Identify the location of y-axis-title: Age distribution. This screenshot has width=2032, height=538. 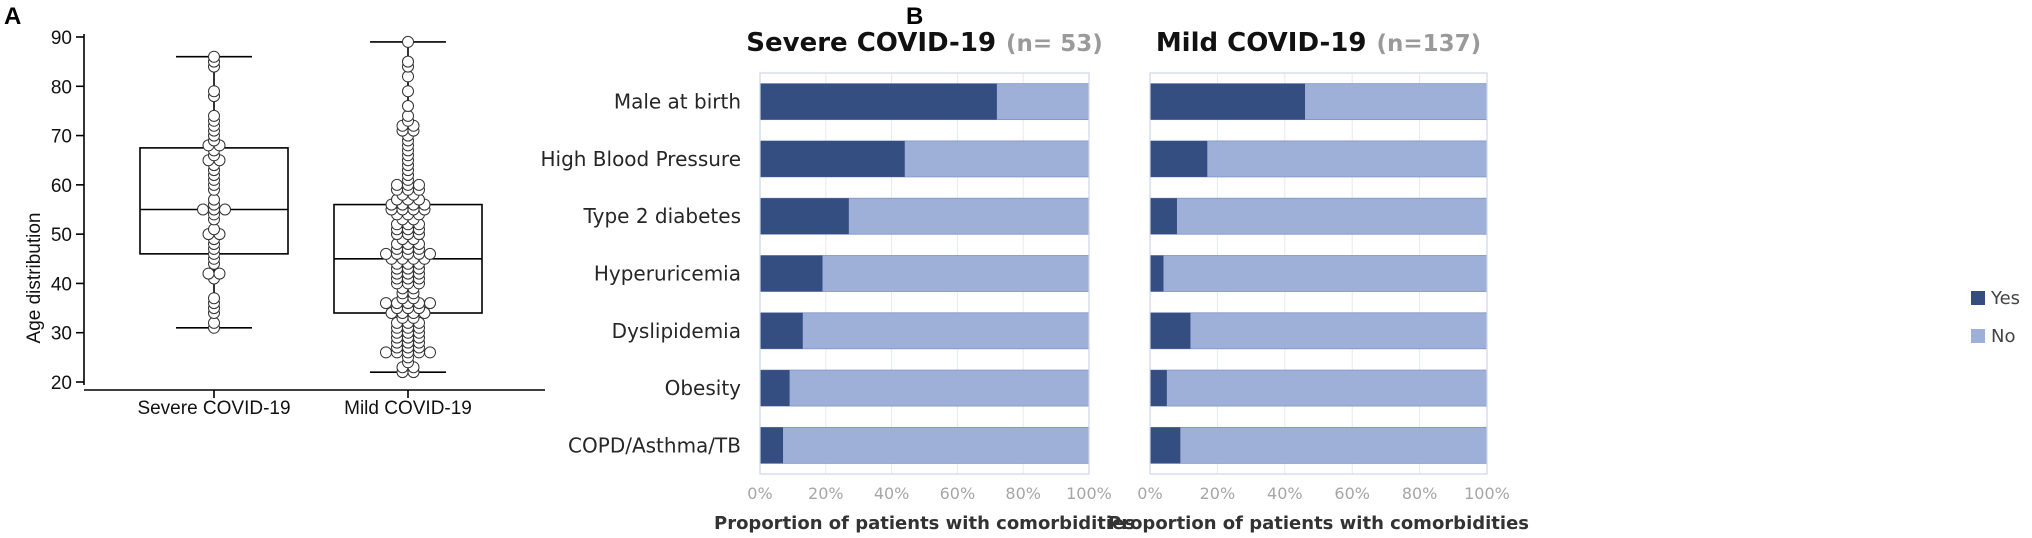
(34, 278).